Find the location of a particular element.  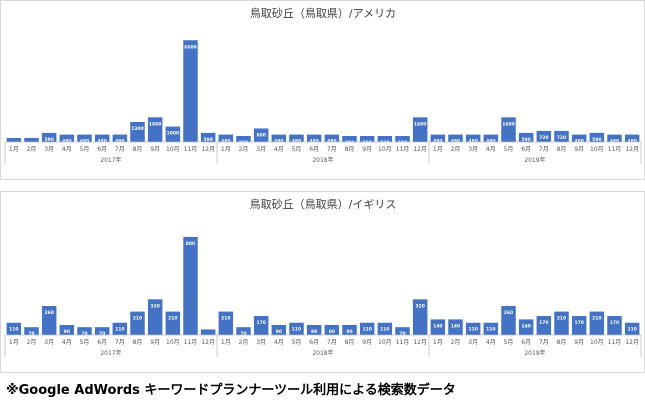

usa-month-tick: 9月 is located at coordinates (155, 149).